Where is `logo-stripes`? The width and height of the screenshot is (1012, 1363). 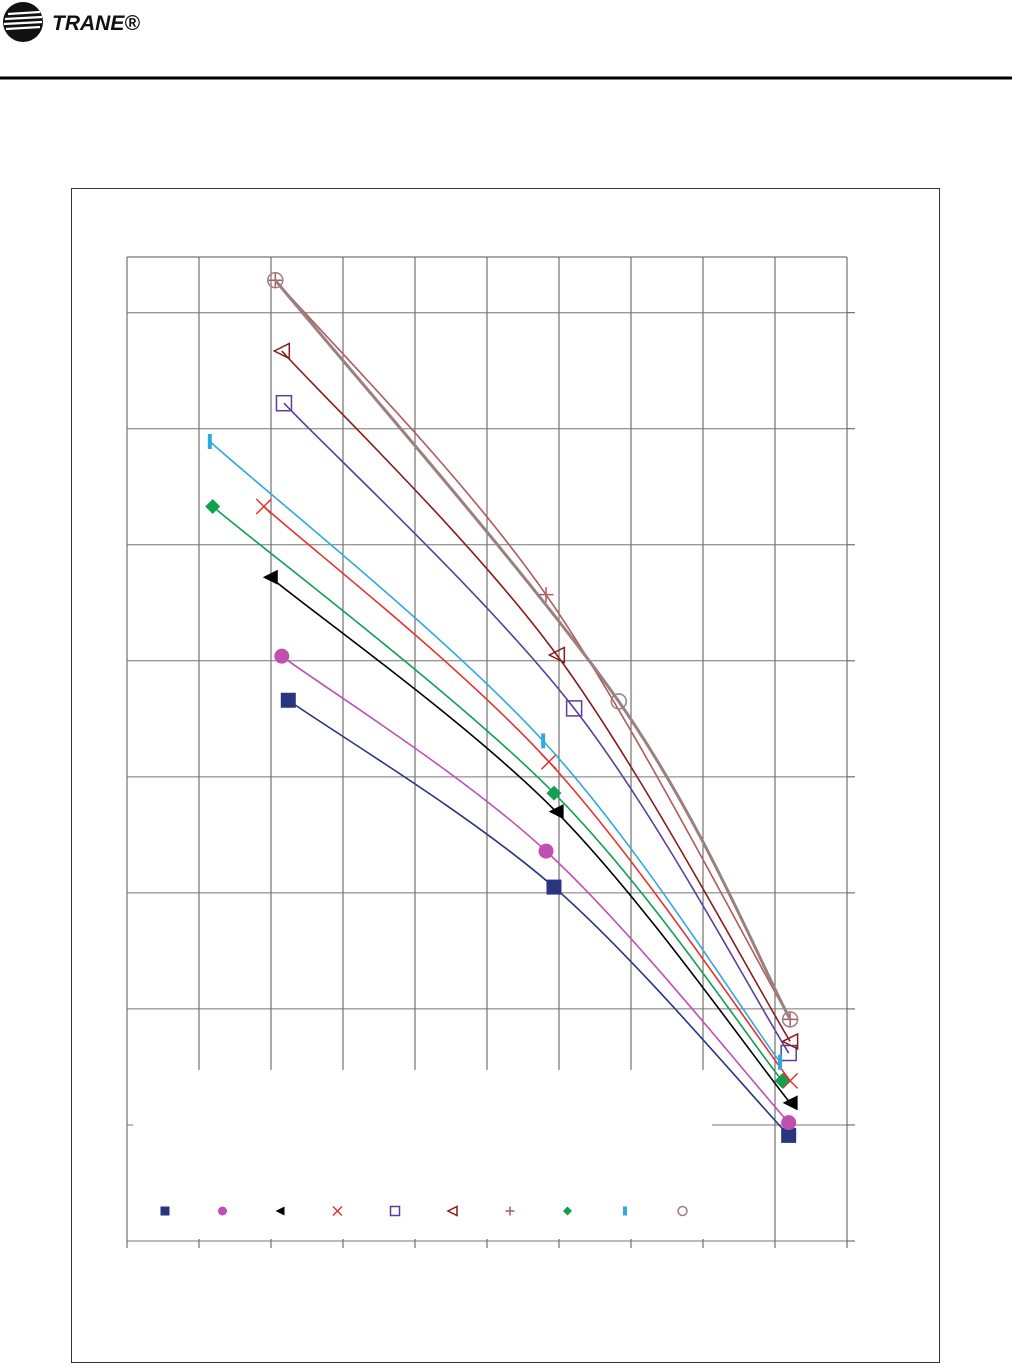 logo-stripes is located at coordinates (23, 20).